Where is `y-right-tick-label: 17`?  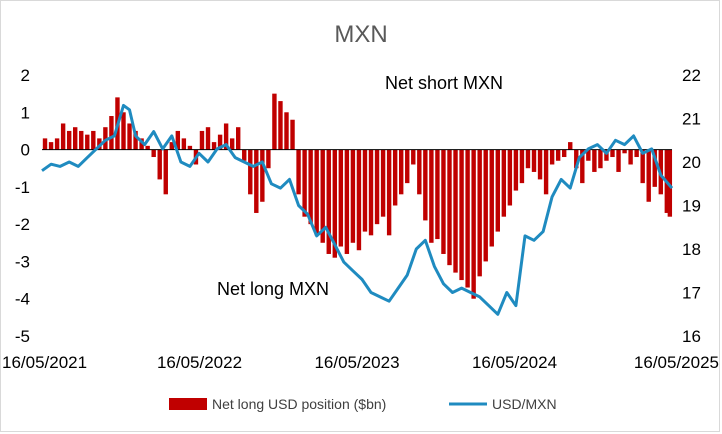 y-right-tick-label: 17 is located at coordinates (691, 293).